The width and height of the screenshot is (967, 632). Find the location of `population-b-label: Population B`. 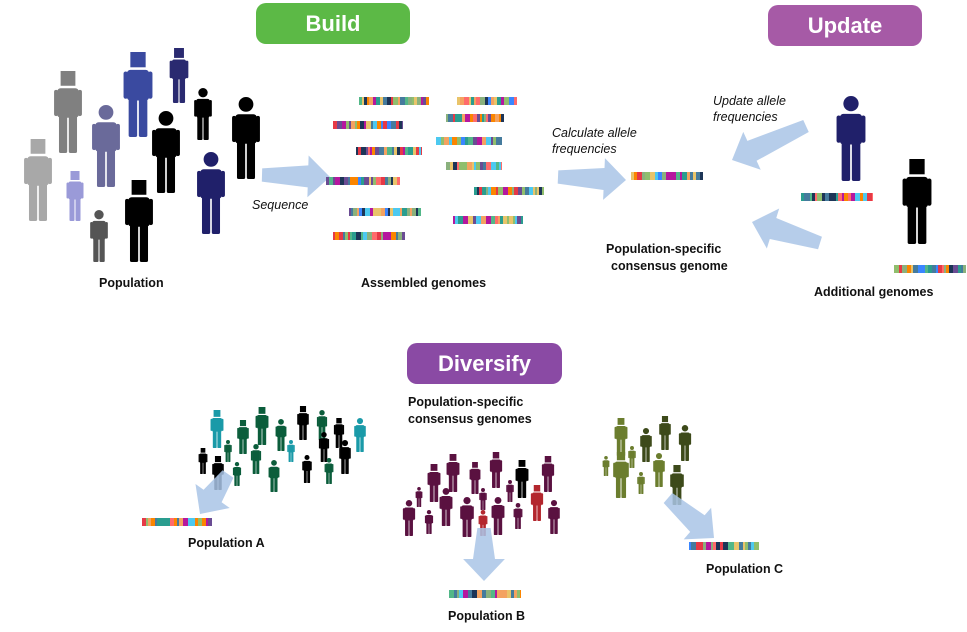

population-b-label: Population B is located at coordinates (487, 616).